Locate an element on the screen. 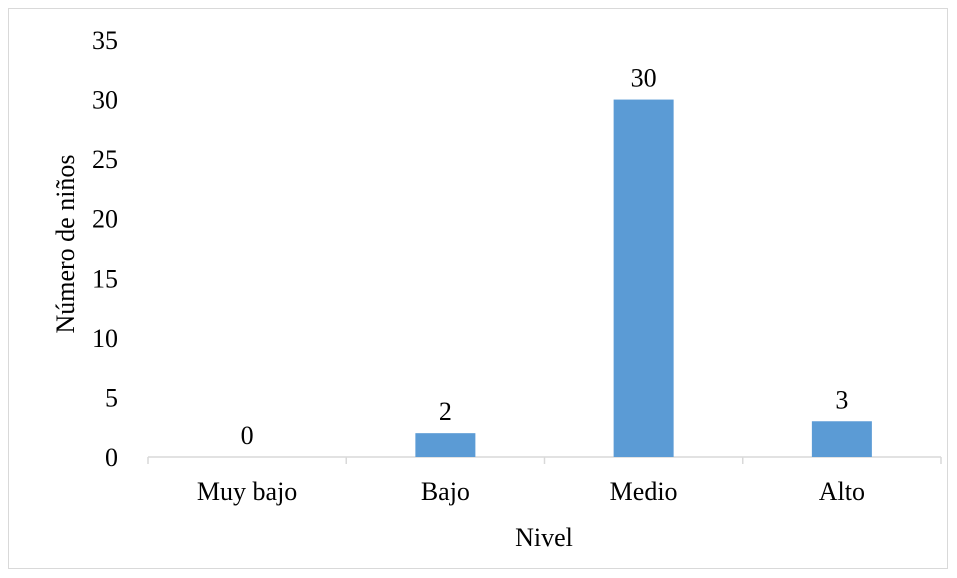  category-label: Bajo is located at coordinates (445, 491).